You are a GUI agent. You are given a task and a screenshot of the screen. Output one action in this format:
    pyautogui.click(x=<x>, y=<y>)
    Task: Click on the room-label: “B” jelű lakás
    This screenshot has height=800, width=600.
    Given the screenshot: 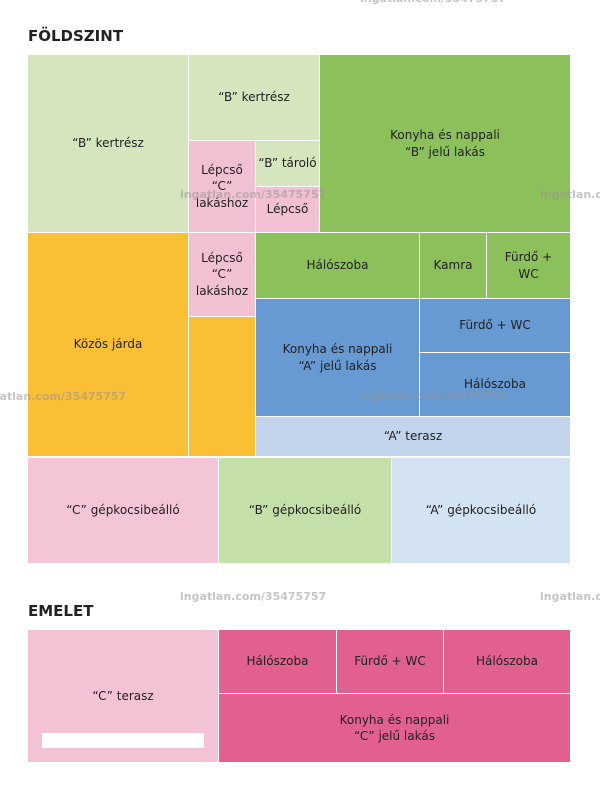 What is the action you would take?
    pyautogui.click(x=445, y=151)
    